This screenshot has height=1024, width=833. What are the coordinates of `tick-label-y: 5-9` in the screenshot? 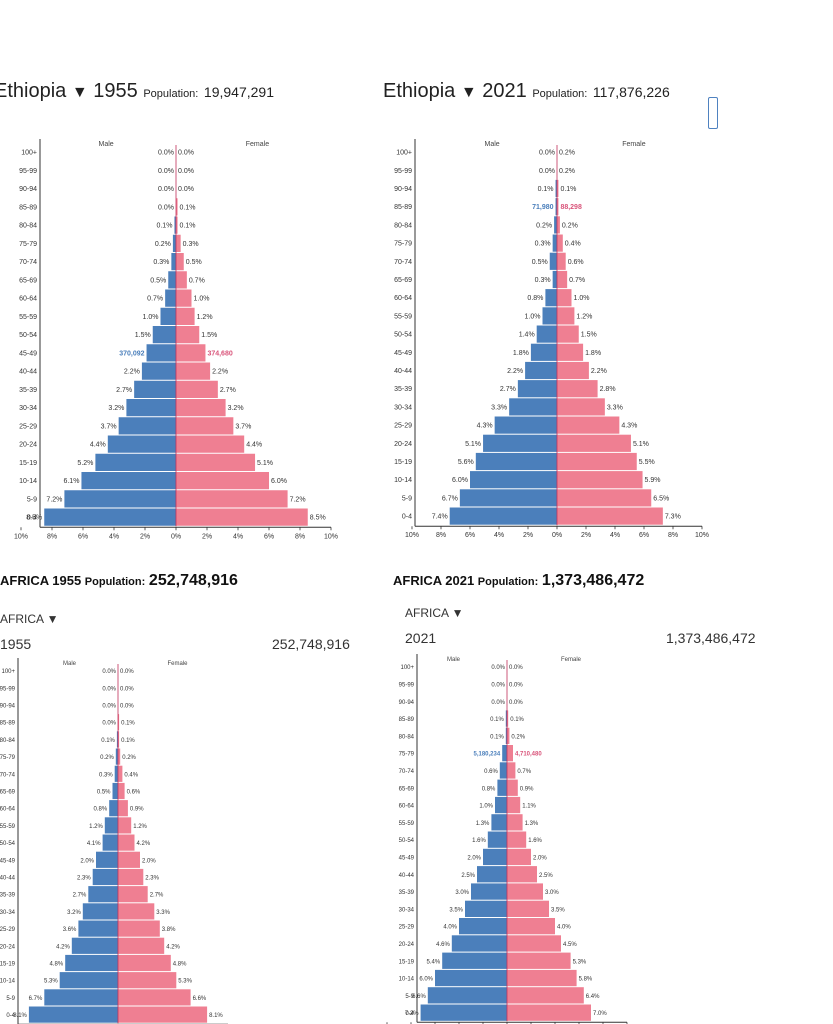 It's located at (32, 499).